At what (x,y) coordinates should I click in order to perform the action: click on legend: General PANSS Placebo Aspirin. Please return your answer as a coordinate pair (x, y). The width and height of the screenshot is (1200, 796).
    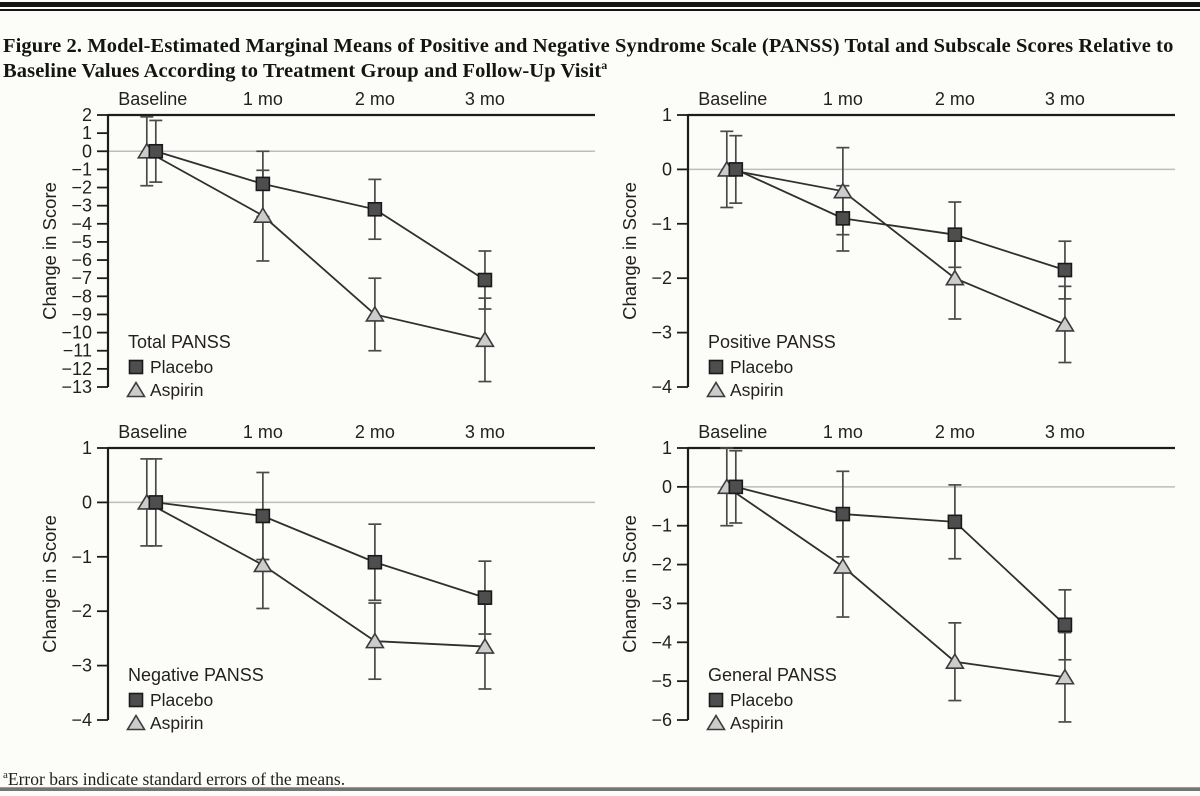
    Looking at the image, I should click on (771, 699).